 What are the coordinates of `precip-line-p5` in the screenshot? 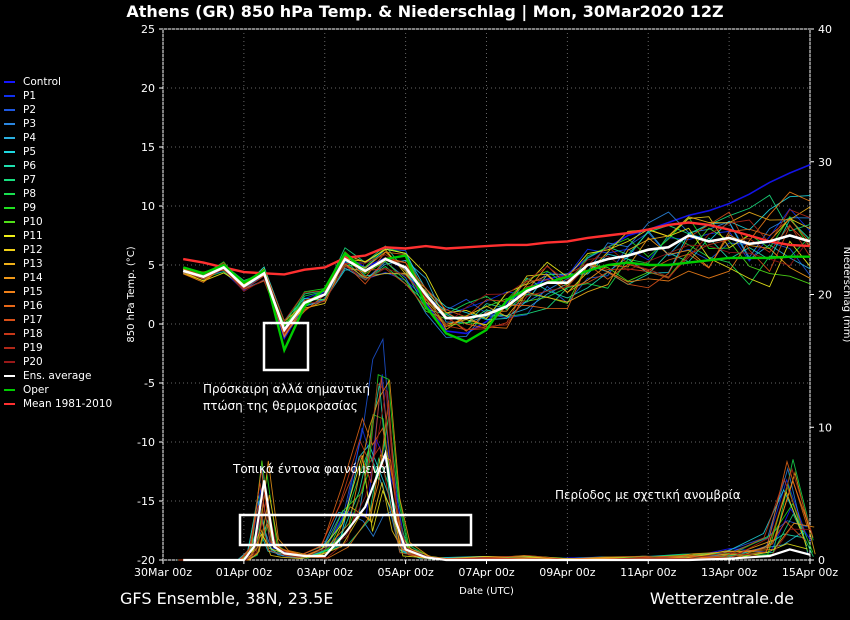 It's located at (491, 502).